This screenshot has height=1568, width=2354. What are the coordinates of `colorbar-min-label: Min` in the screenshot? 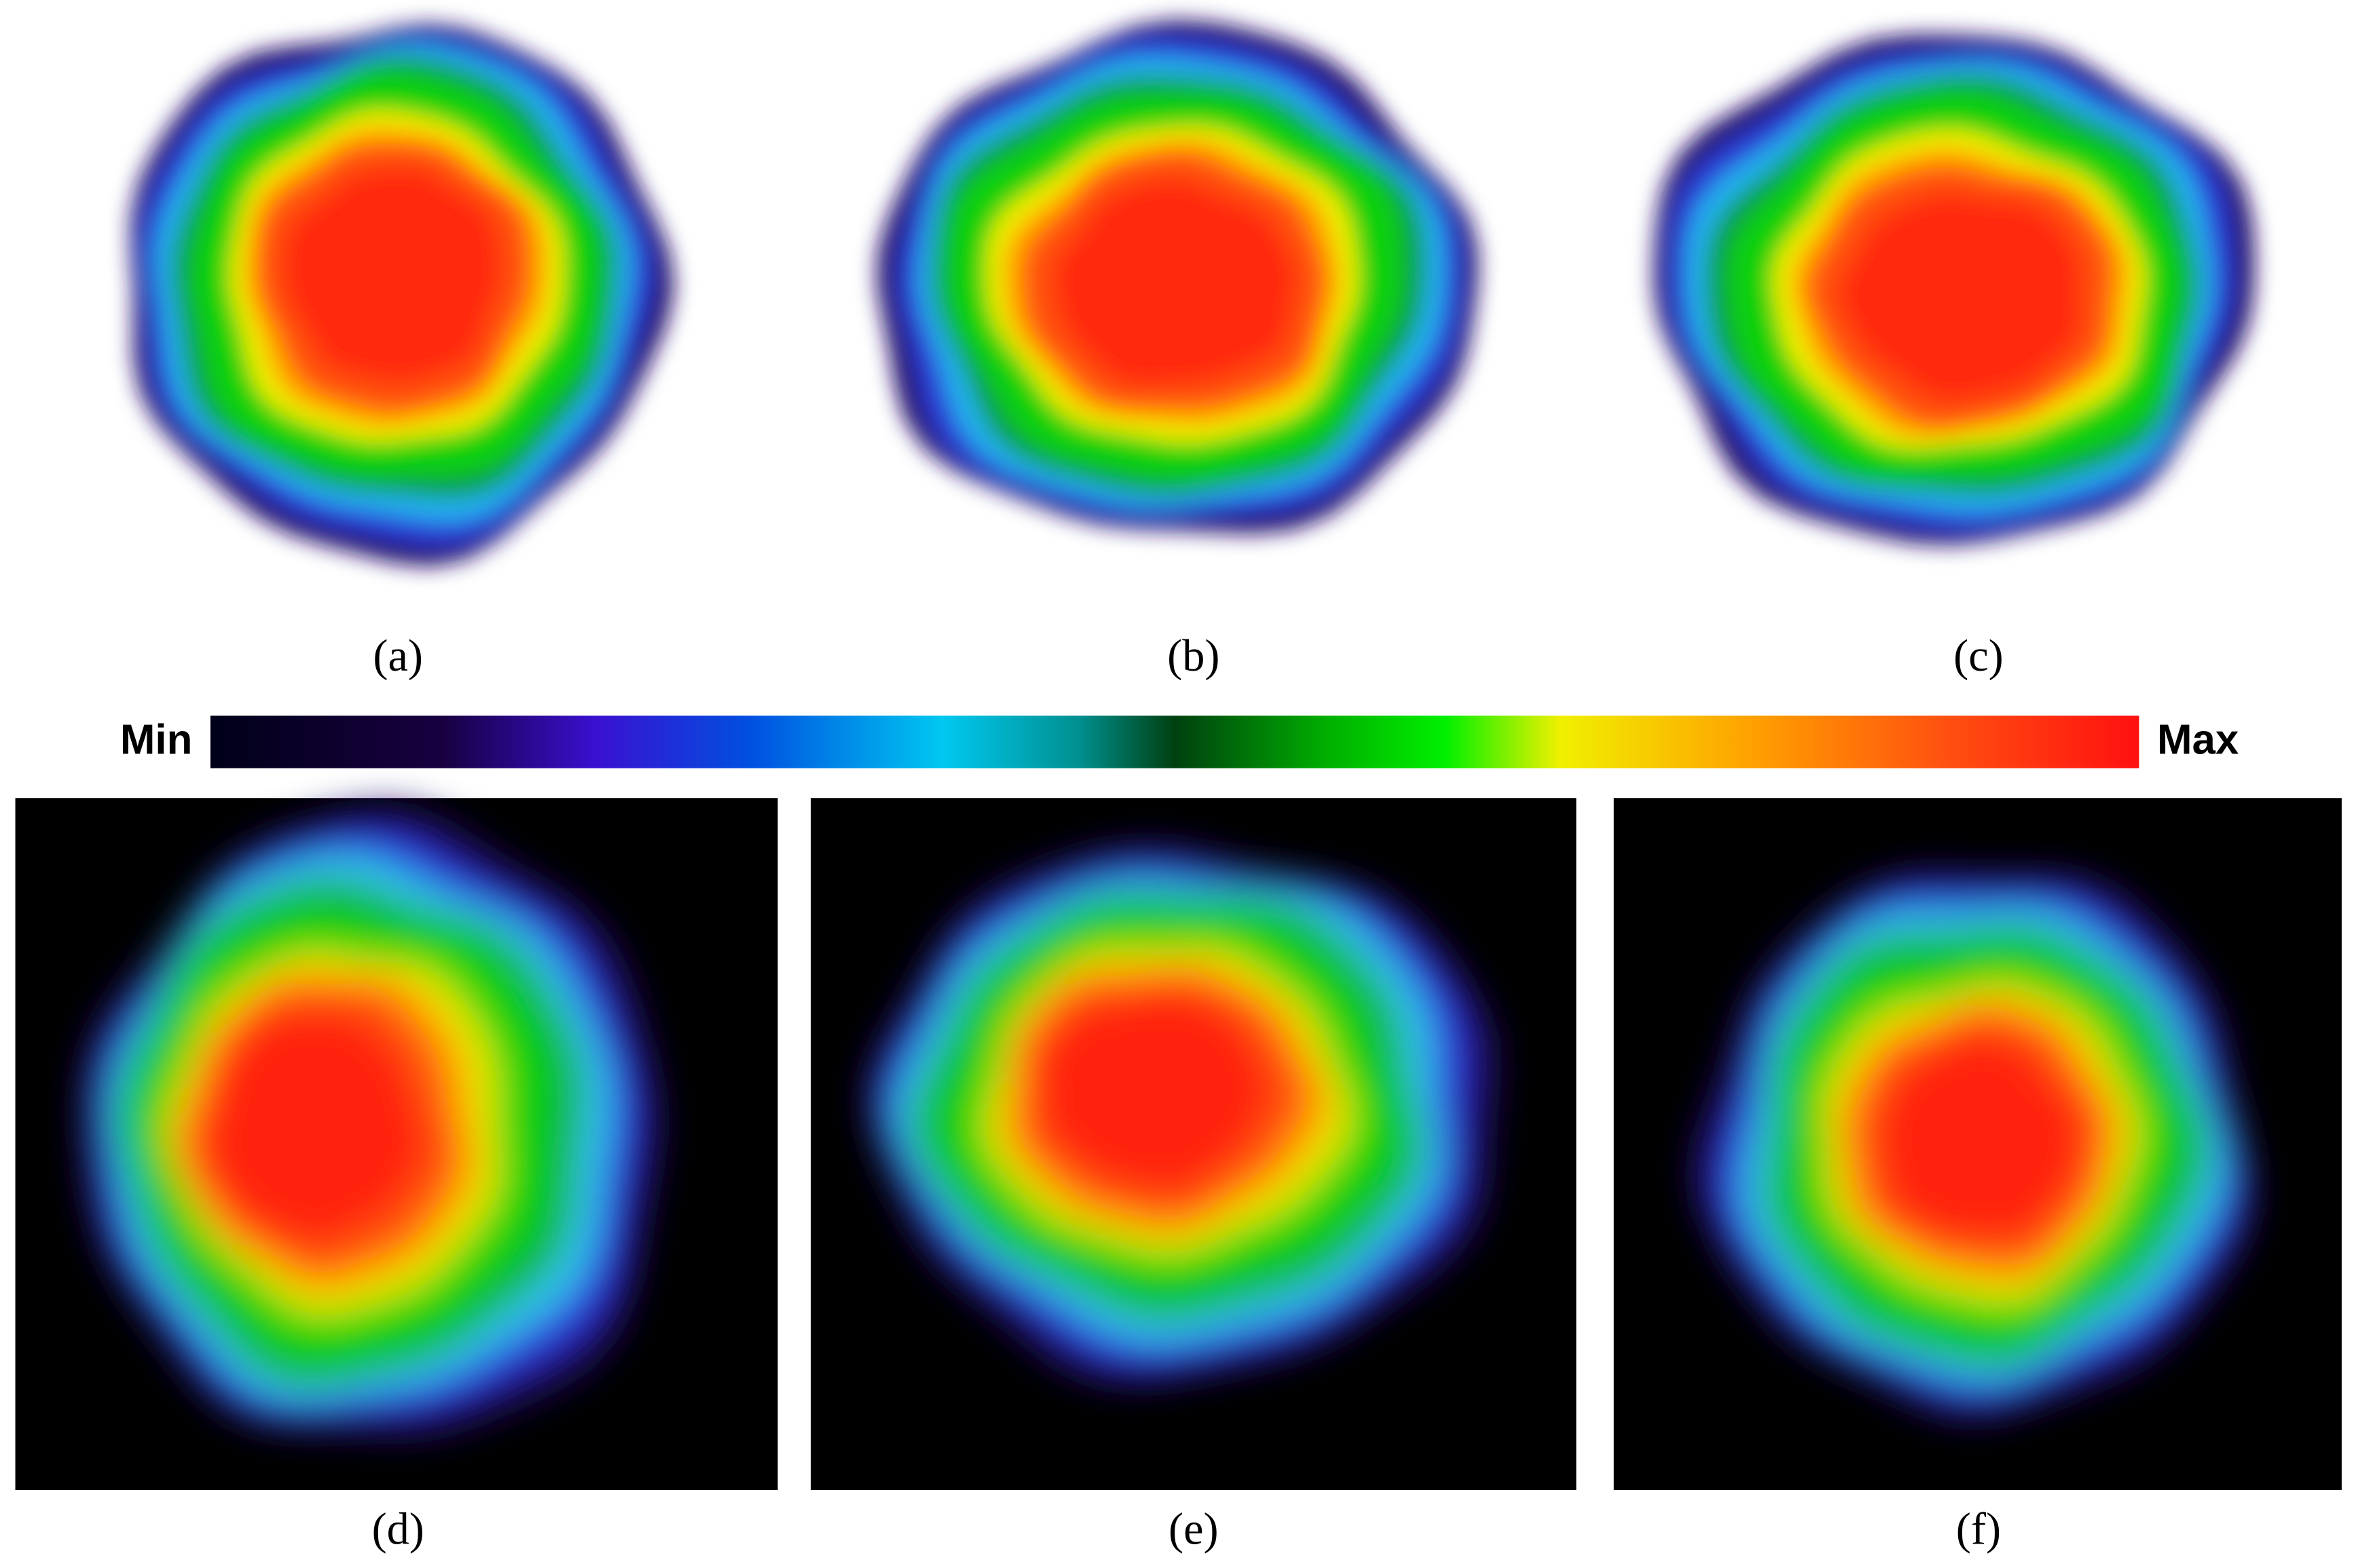 It's located at (156, 741).